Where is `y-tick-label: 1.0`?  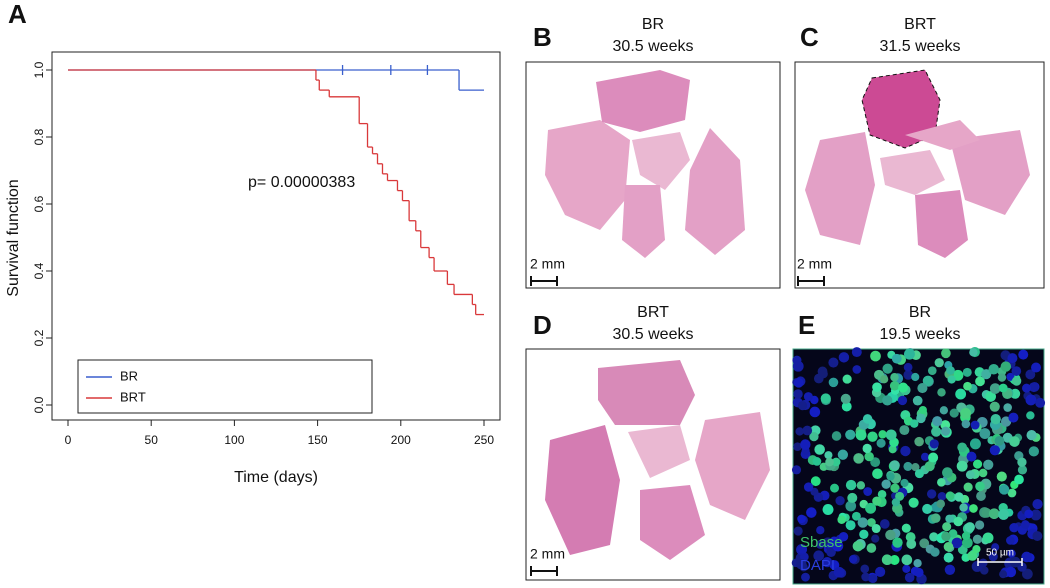 y-tick-label: 1.0 is located at coordinates (39, 69).